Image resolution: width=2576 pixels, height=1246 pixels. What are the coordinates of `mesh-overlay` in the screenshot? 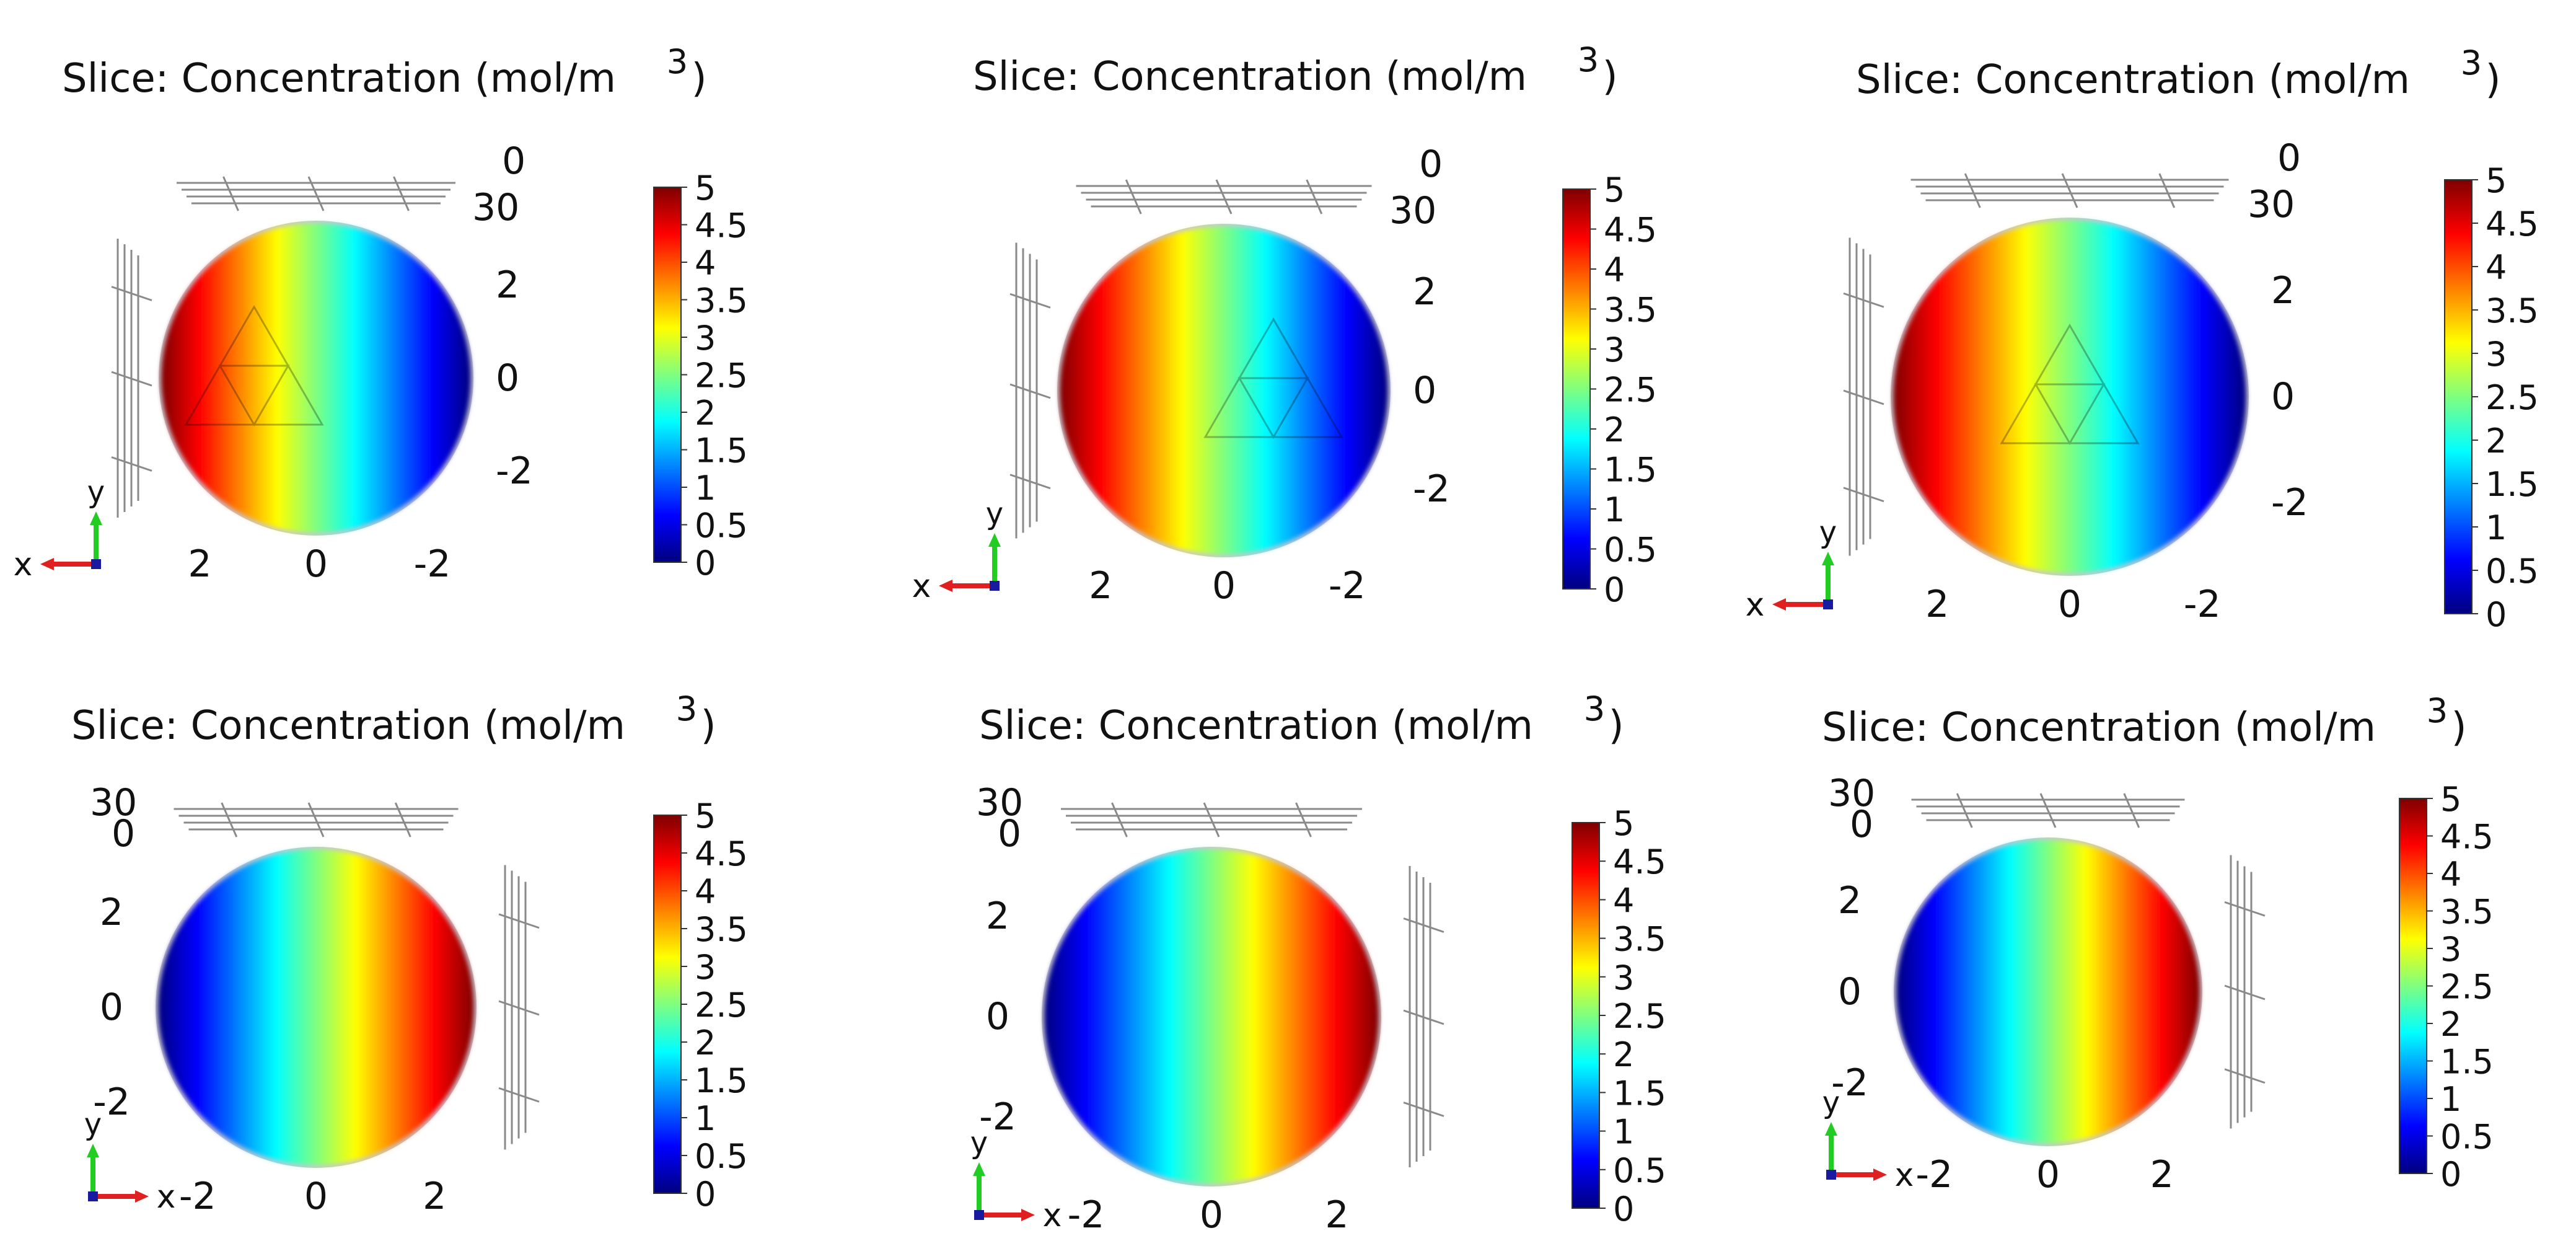 It's located at (254, 366).